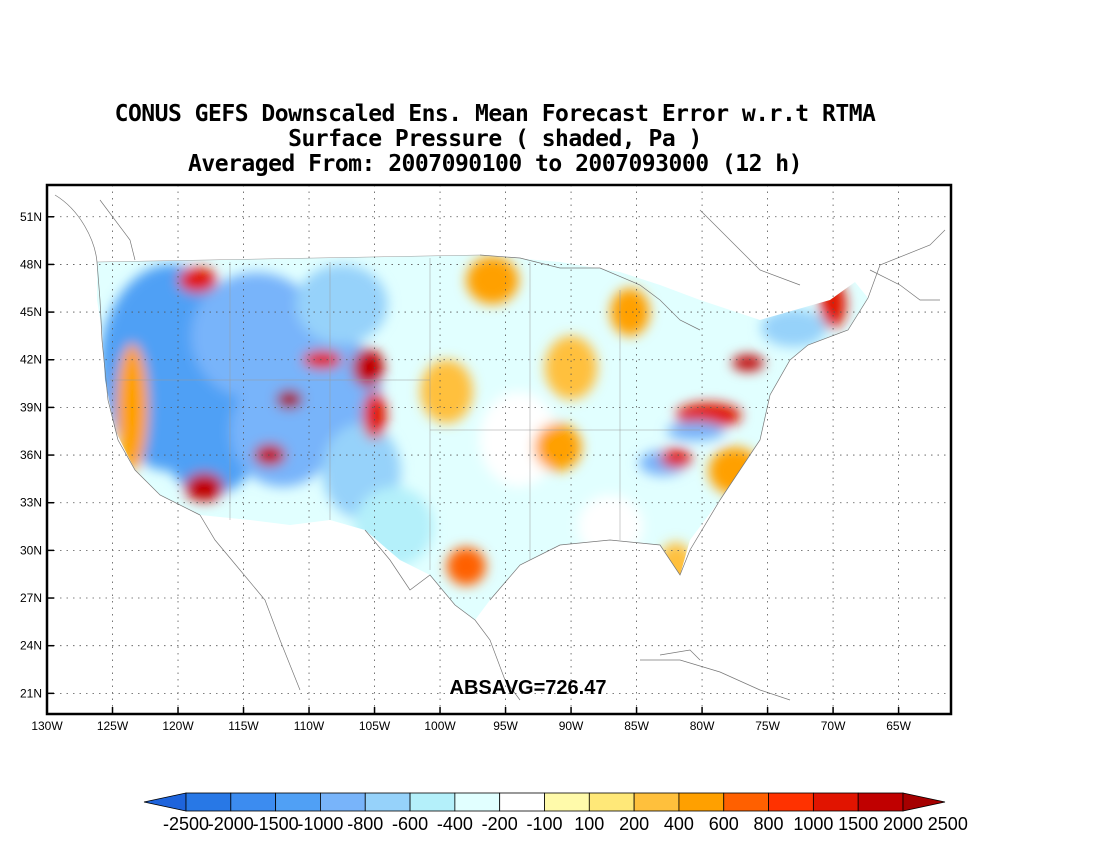 The width and height of the screenshot is (1100, 850). Describe the element at coordinates (455, 824) in the screenshot. I see `colorbar-label: -400` at that location.